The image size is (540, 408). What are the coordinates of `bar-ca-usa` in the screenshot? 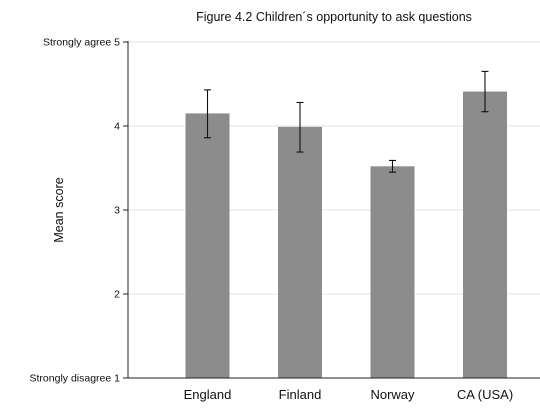 It's located at (485, 234).